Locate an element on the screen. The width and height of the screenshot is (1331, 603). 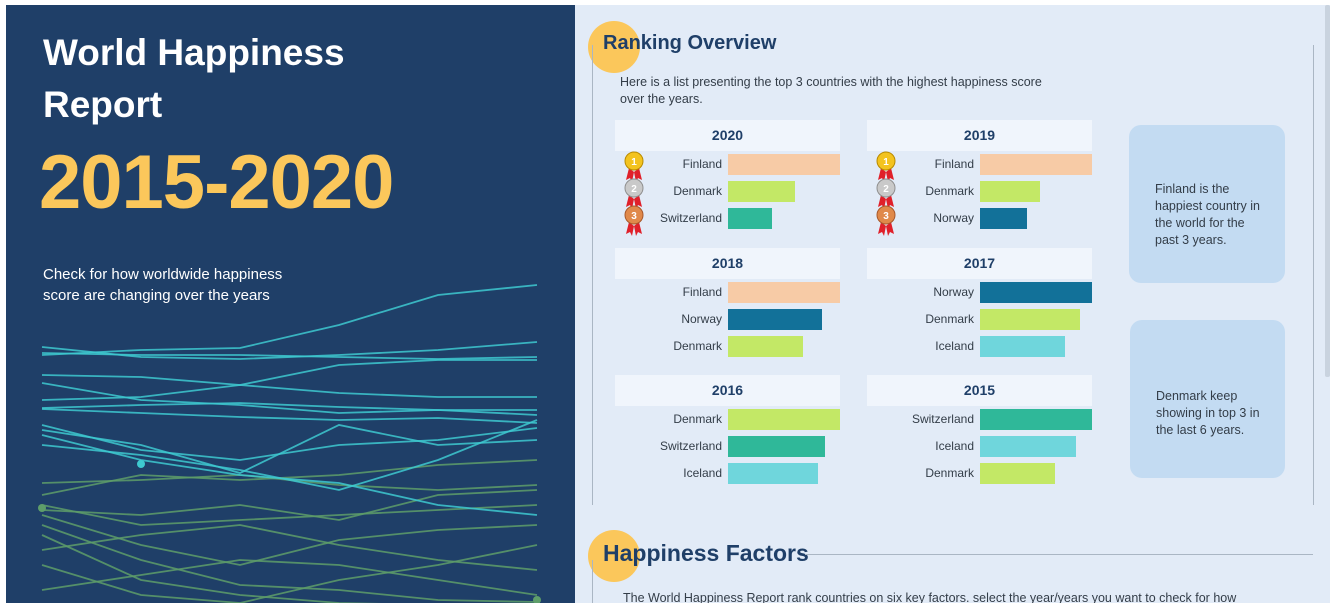
year-heading: 2018 is located at coordinates (727, 263).